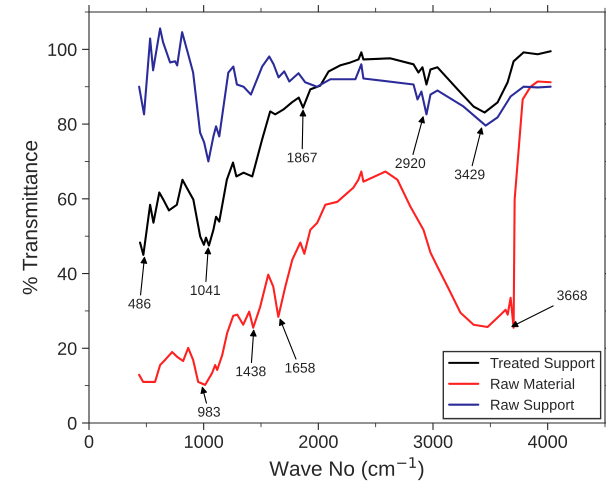  Describe the element at coordinates (72, 423) in the screenshot. I see `y-tick-label: 0` at that location.